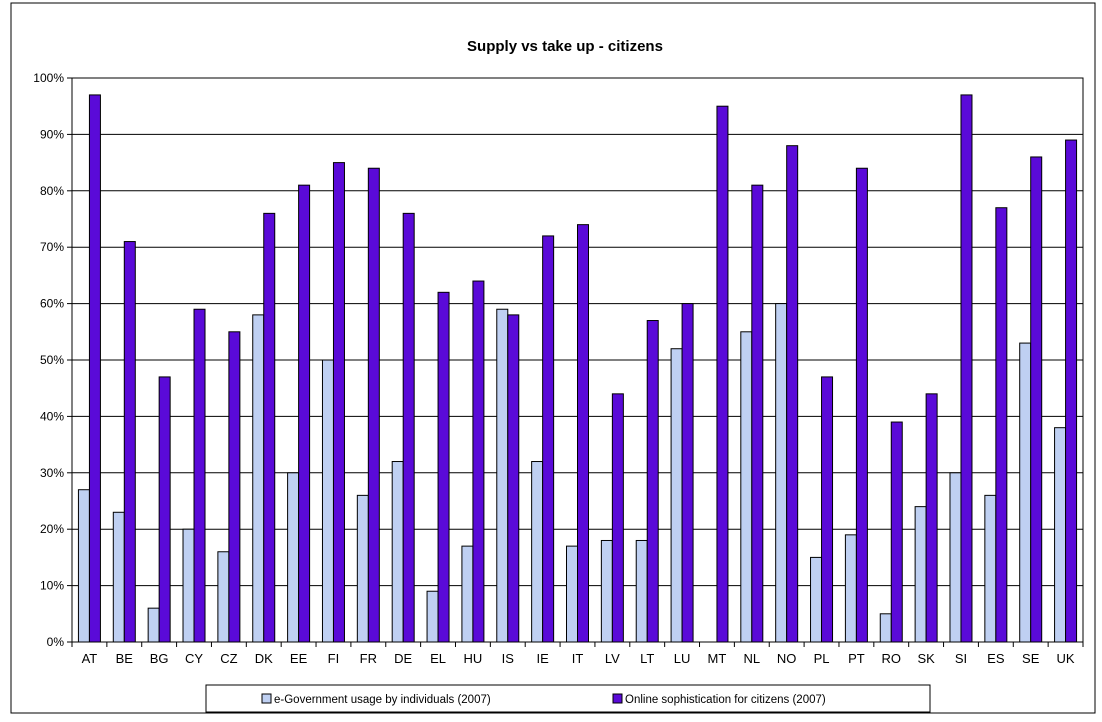 The width and height of the screenshot is (1102, 722). What do you see at coordinates (568, 698) in the screenshot?
I see `legend-box` at bounding box center [568, 698].